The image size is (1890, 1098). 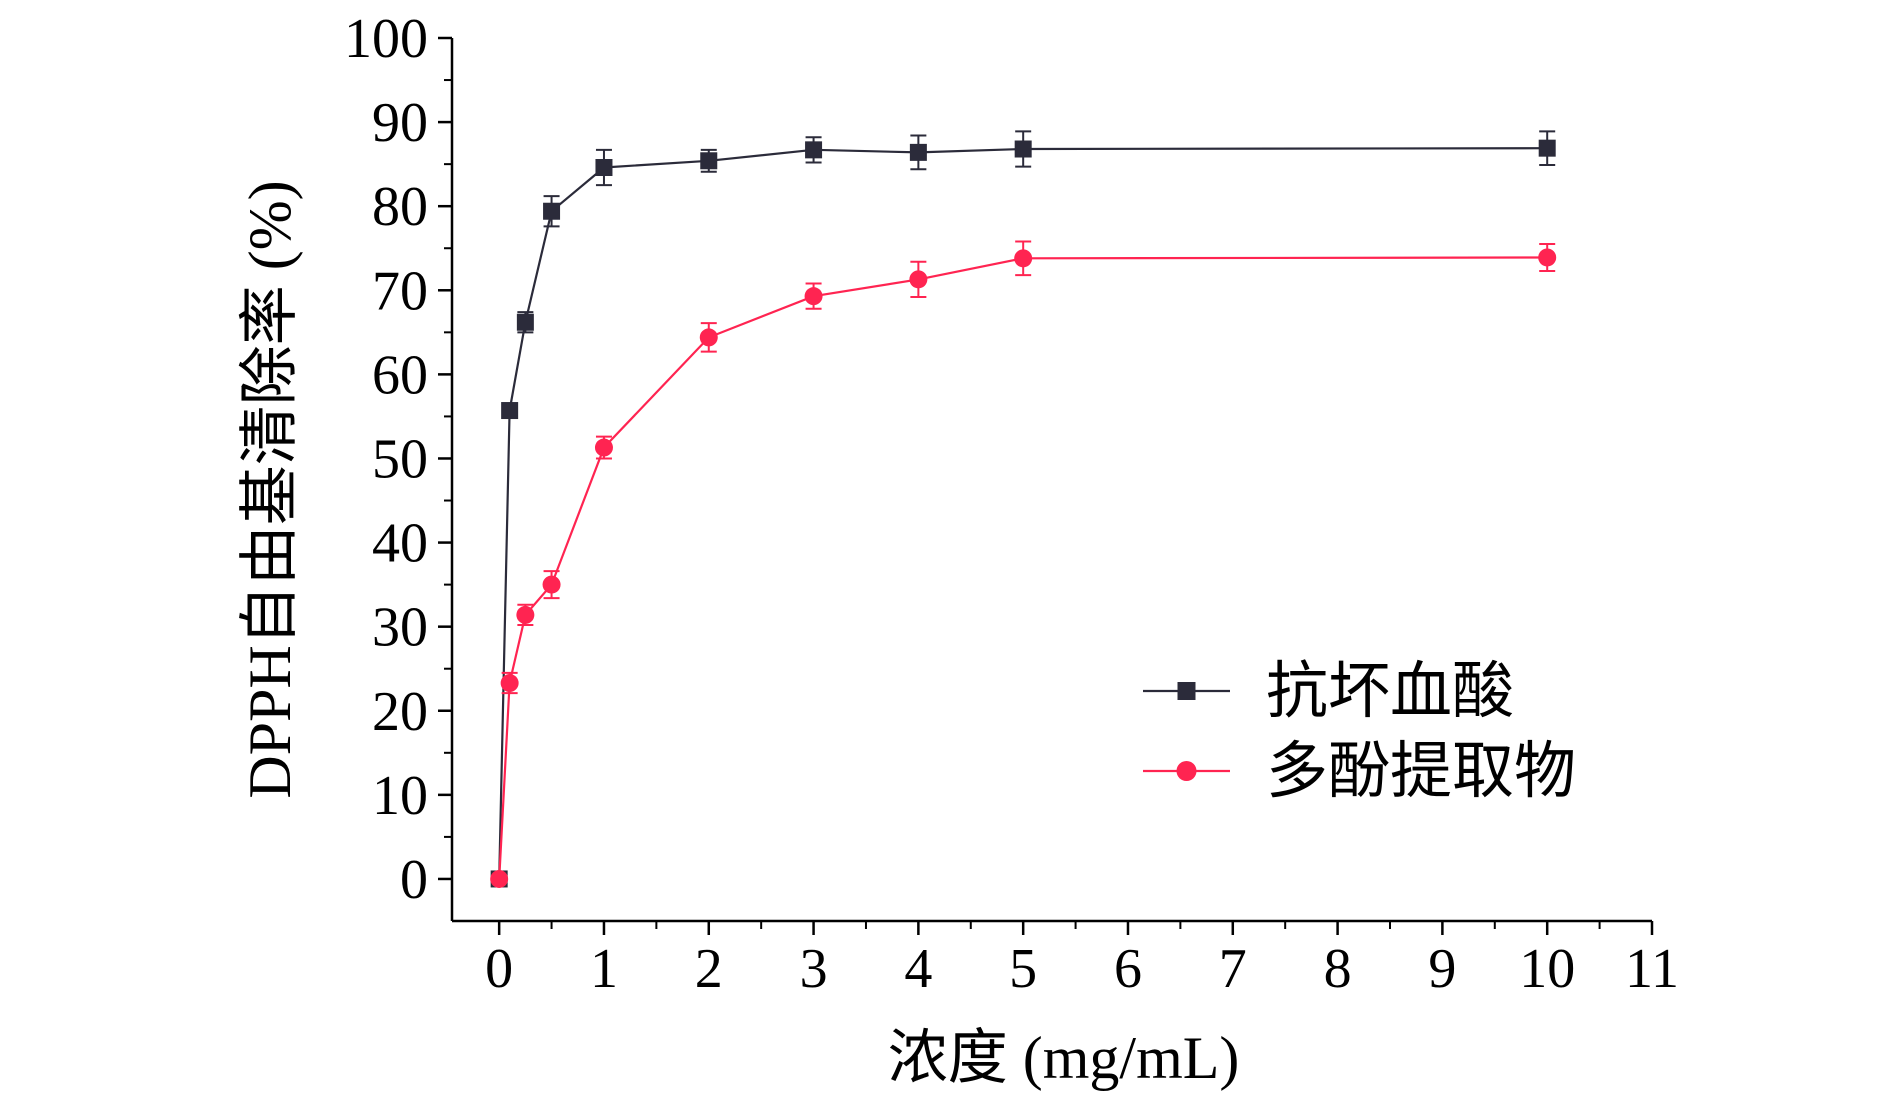 I want to click on x-tick-label: 2, so click(x=709, y=969).